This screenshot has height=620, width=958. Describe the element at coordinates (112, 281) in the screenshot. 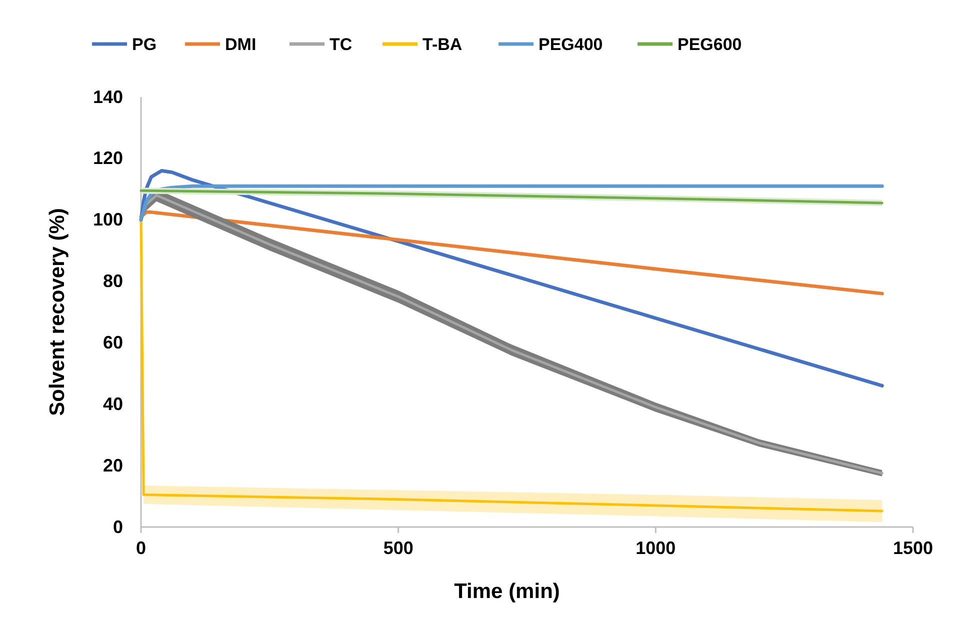

I see `y-tick-label: 80` at that location.